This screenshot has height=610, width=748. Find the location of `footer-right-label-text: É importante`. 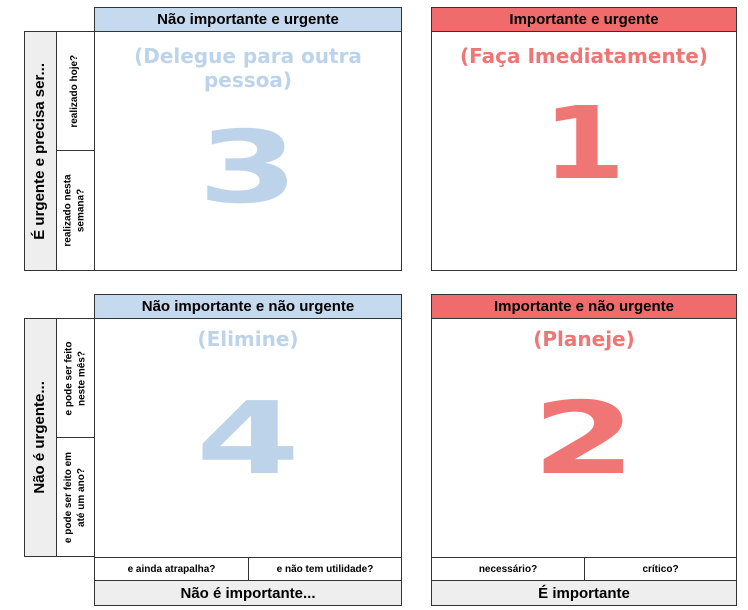

footer-right-label-text: É importante is located at coordinates (584, 593).